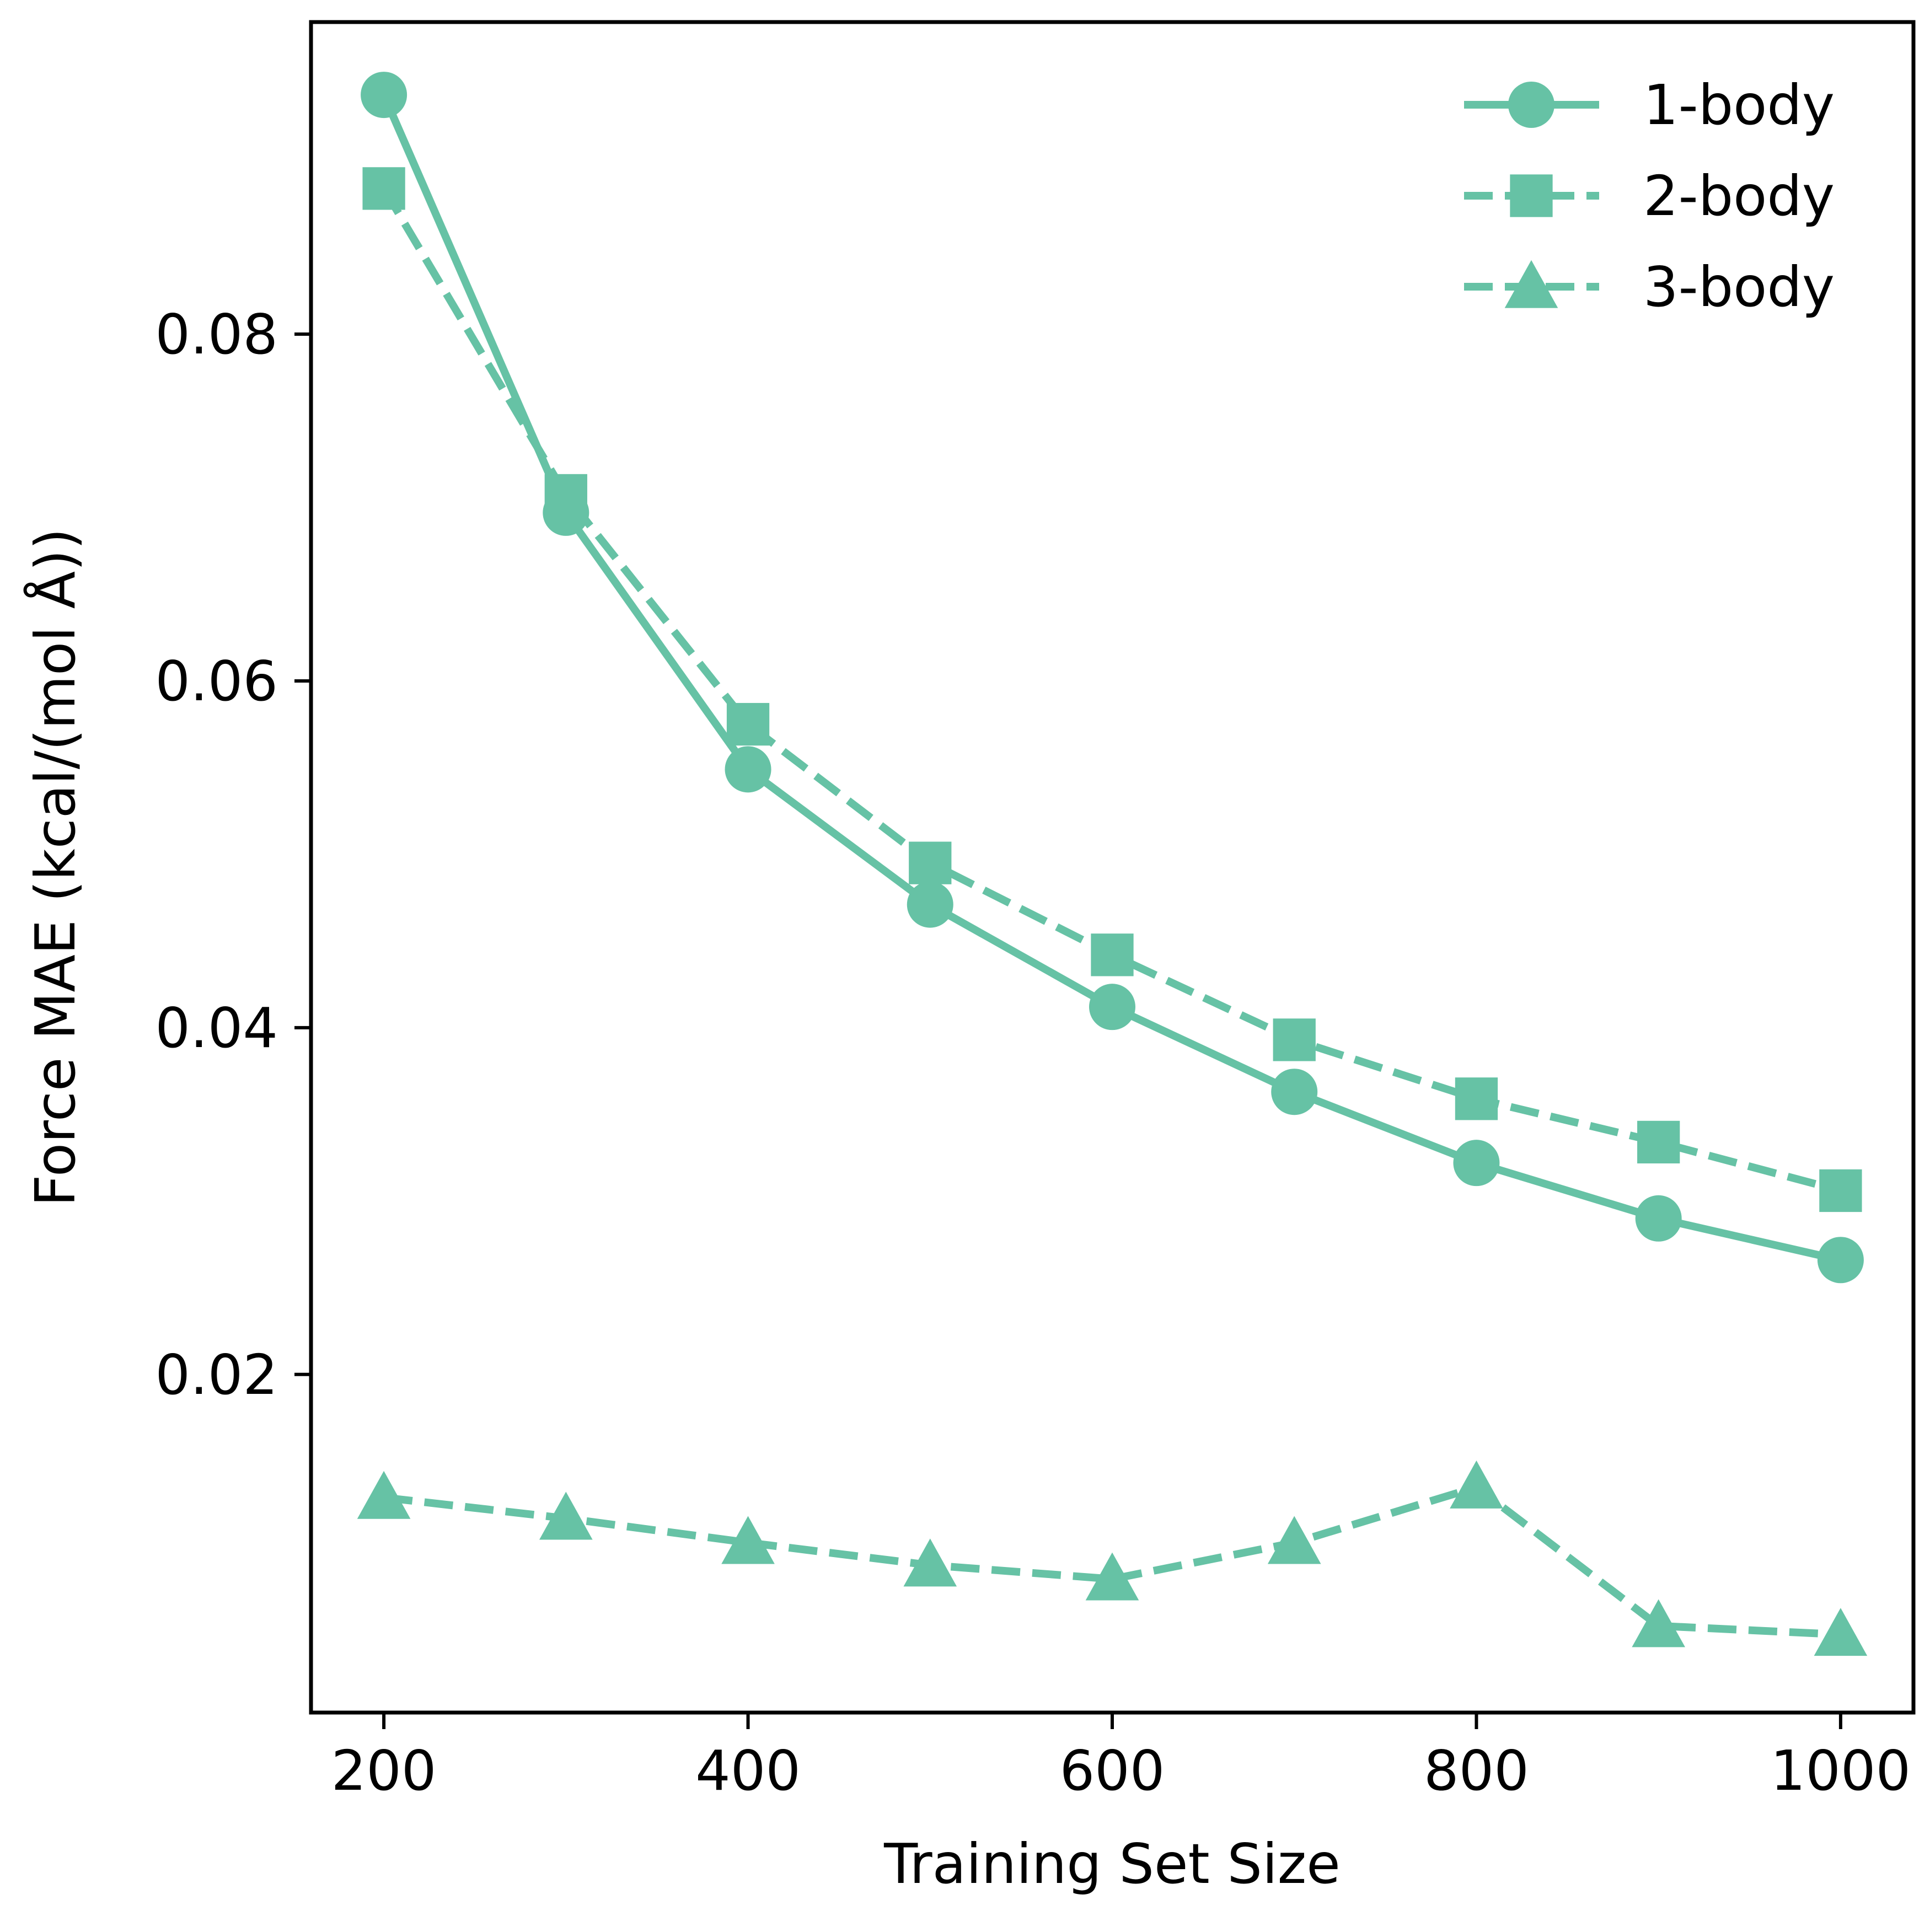  Describe the element at coordinates (1112, 1864) in the screenshot. I see `x-axis-label: Training Set Size` at that location.